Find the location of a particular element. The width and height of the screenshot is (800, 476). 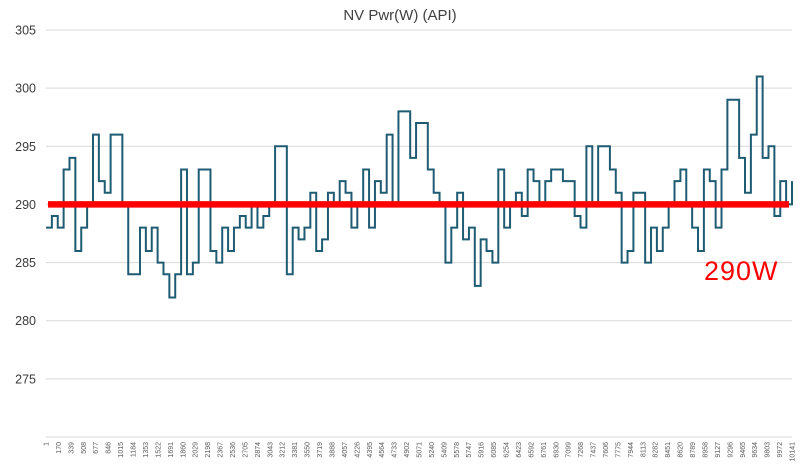

x-axis-tick-label: 6085 is located at coordinates (494, 450).